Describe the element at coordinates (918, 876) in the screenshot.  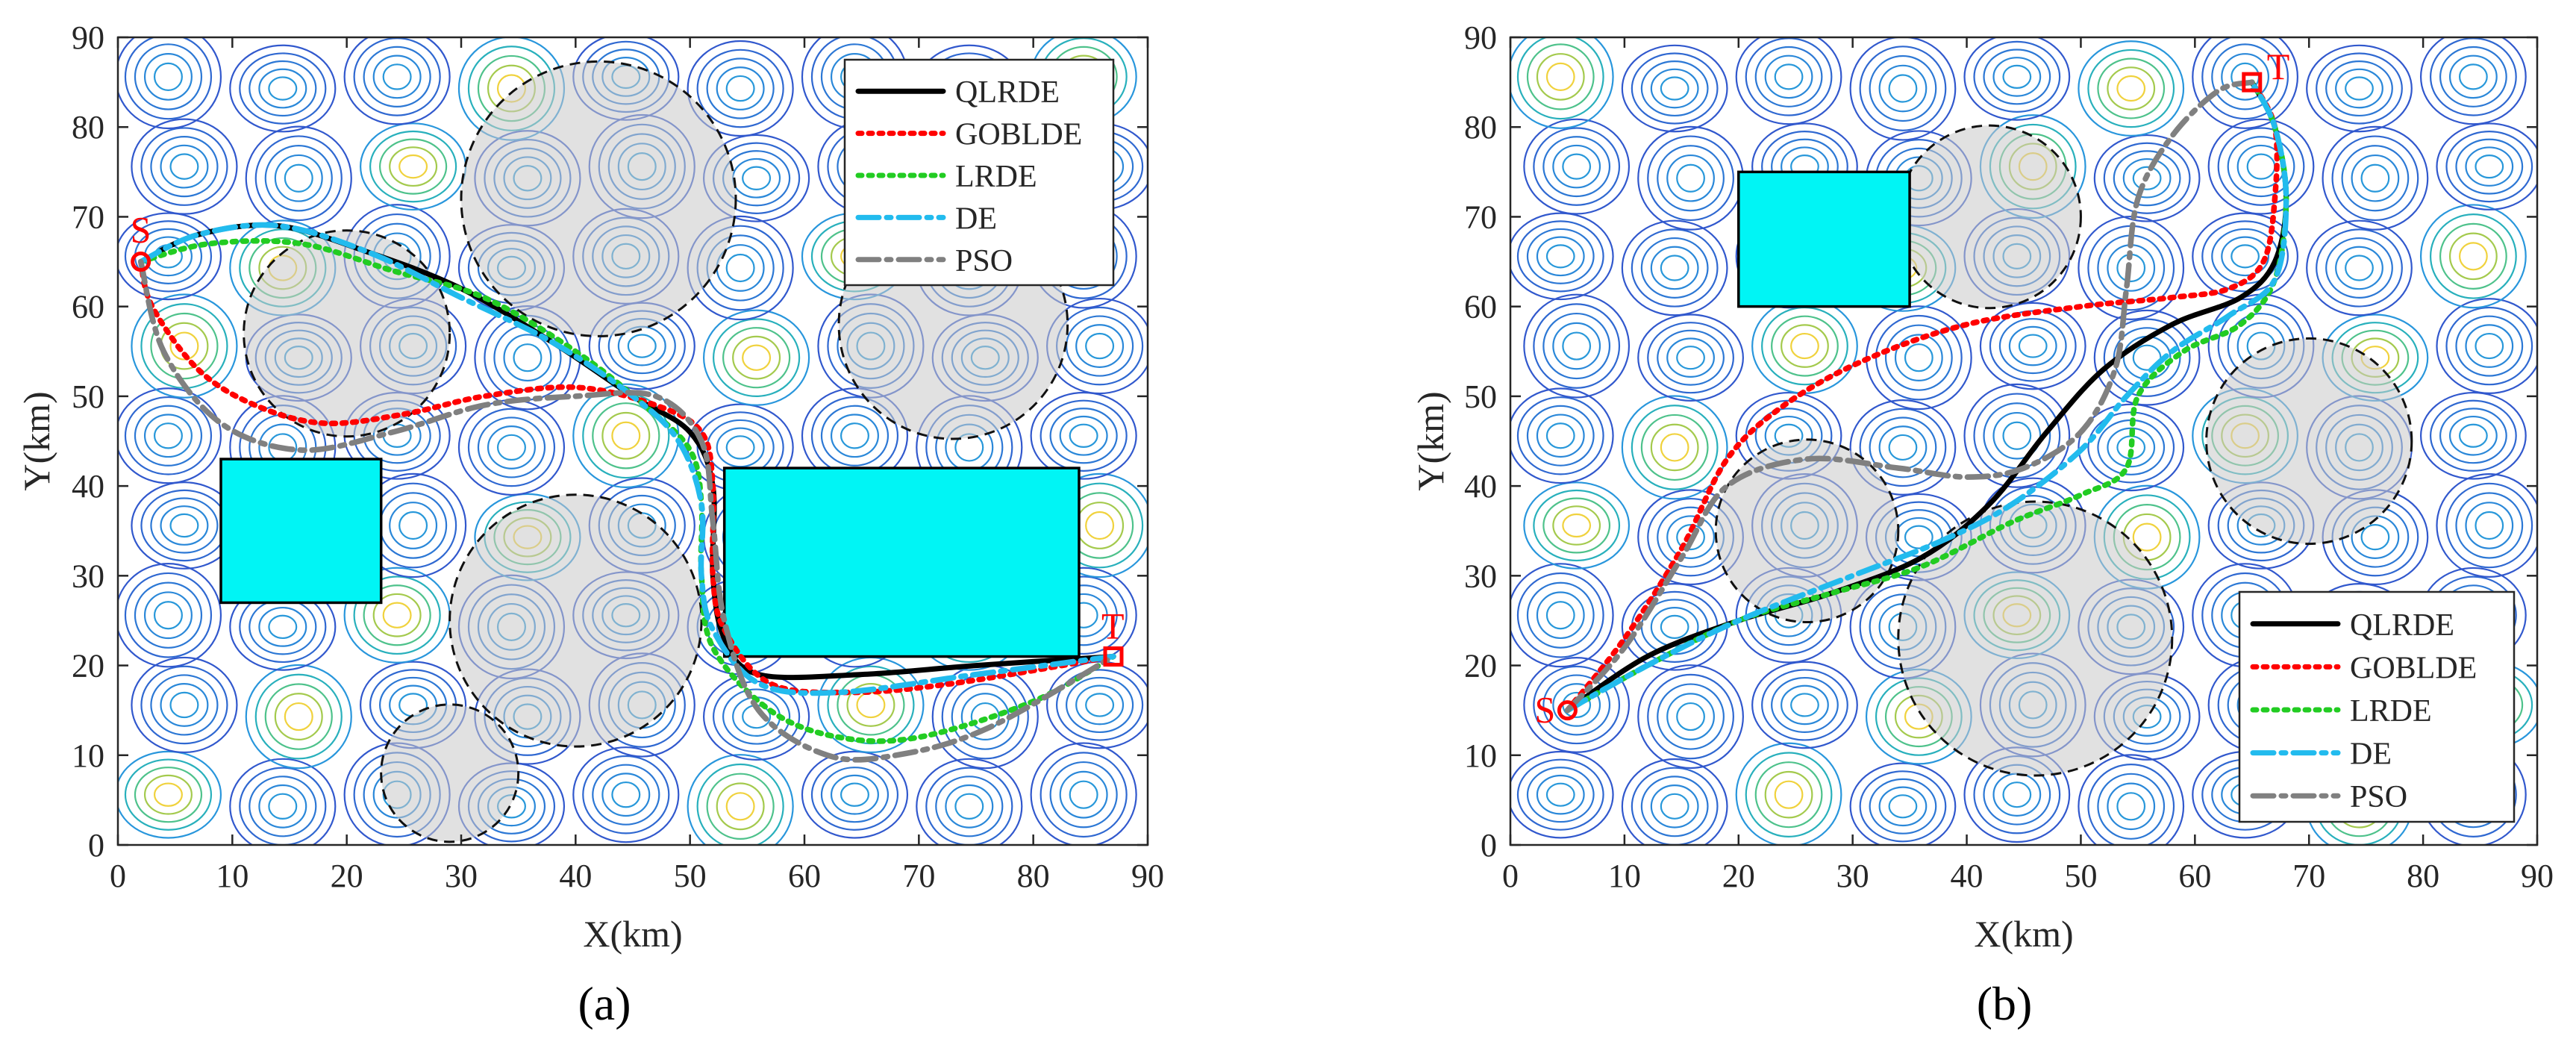
I see `x-tick-label: 70` at that location.